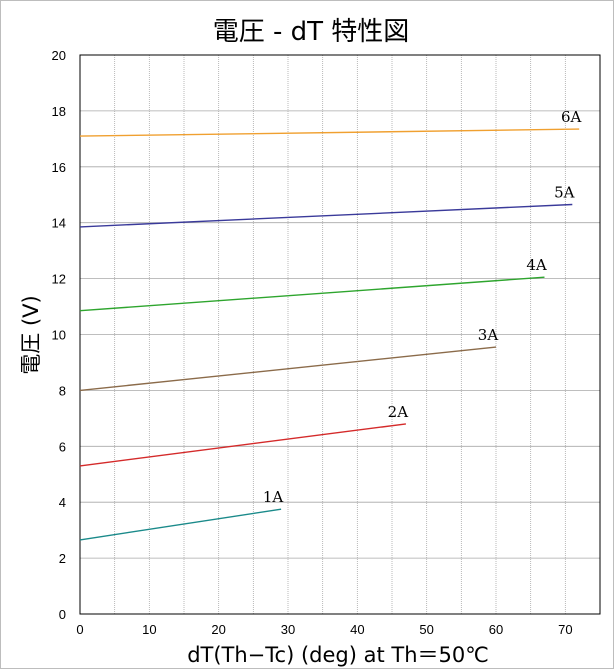 This screenshot has width=614, height=669. I want to click on y-tick-label: 12, so click(59, 279).